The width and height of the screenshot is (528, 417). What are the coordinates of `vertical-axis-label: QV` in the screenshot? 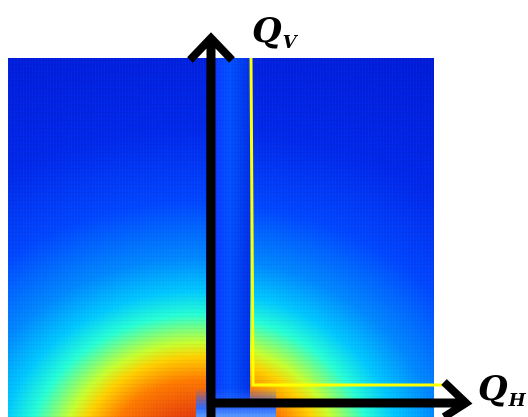 It's located at (274, 33).